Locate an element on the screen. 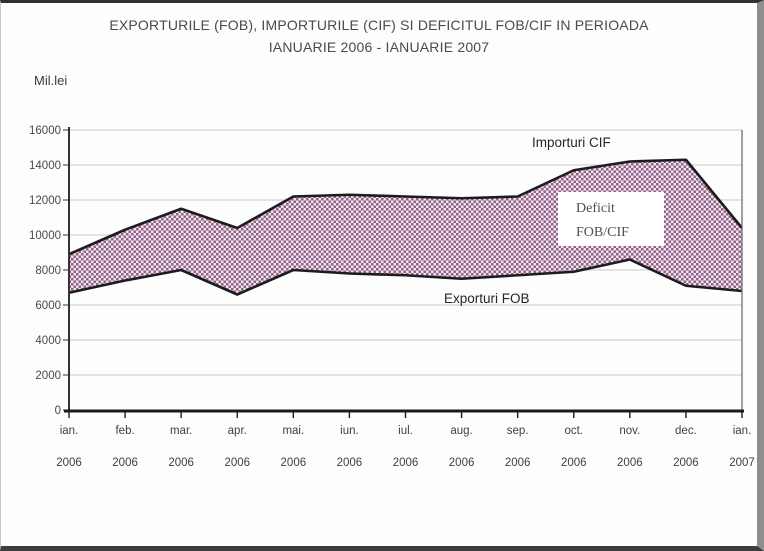 The width and height of the screenshot is (764, 551). chart-title-line2: IANUARIE 2006 - IANUARIE 2007 is located at coordinates (379, 47).